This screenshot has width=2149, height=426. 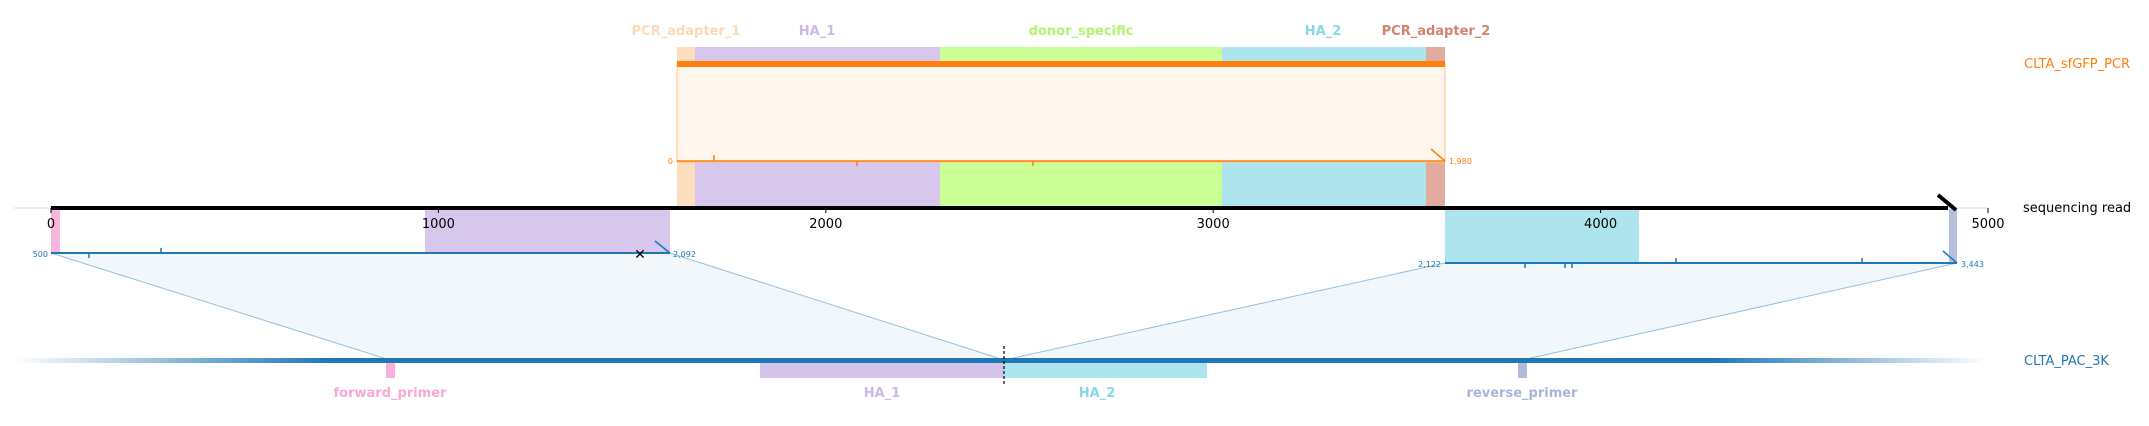 I want to click on read-axis-tick-label: 0, so click(x=51, y=224).